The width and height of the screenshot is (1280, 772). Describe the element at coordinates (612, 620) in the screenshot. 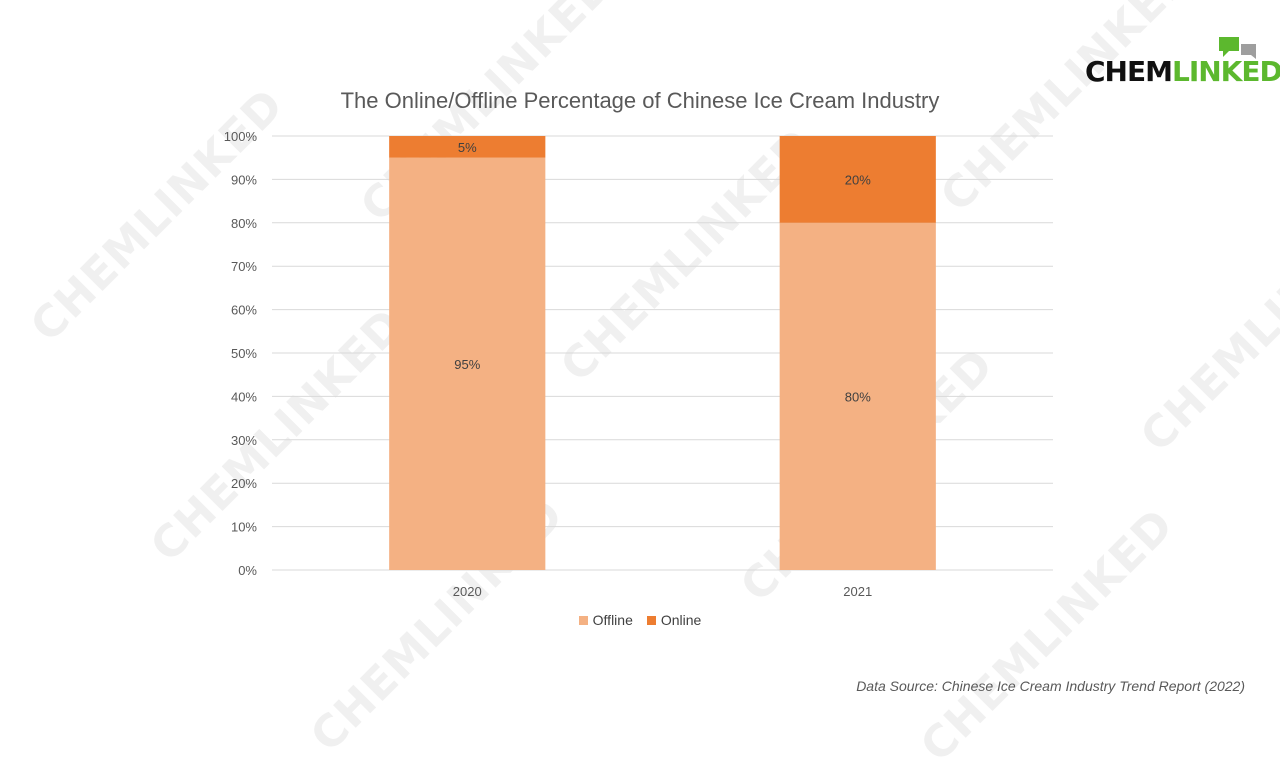

I see `legend-label-offline: Offline` at that location.